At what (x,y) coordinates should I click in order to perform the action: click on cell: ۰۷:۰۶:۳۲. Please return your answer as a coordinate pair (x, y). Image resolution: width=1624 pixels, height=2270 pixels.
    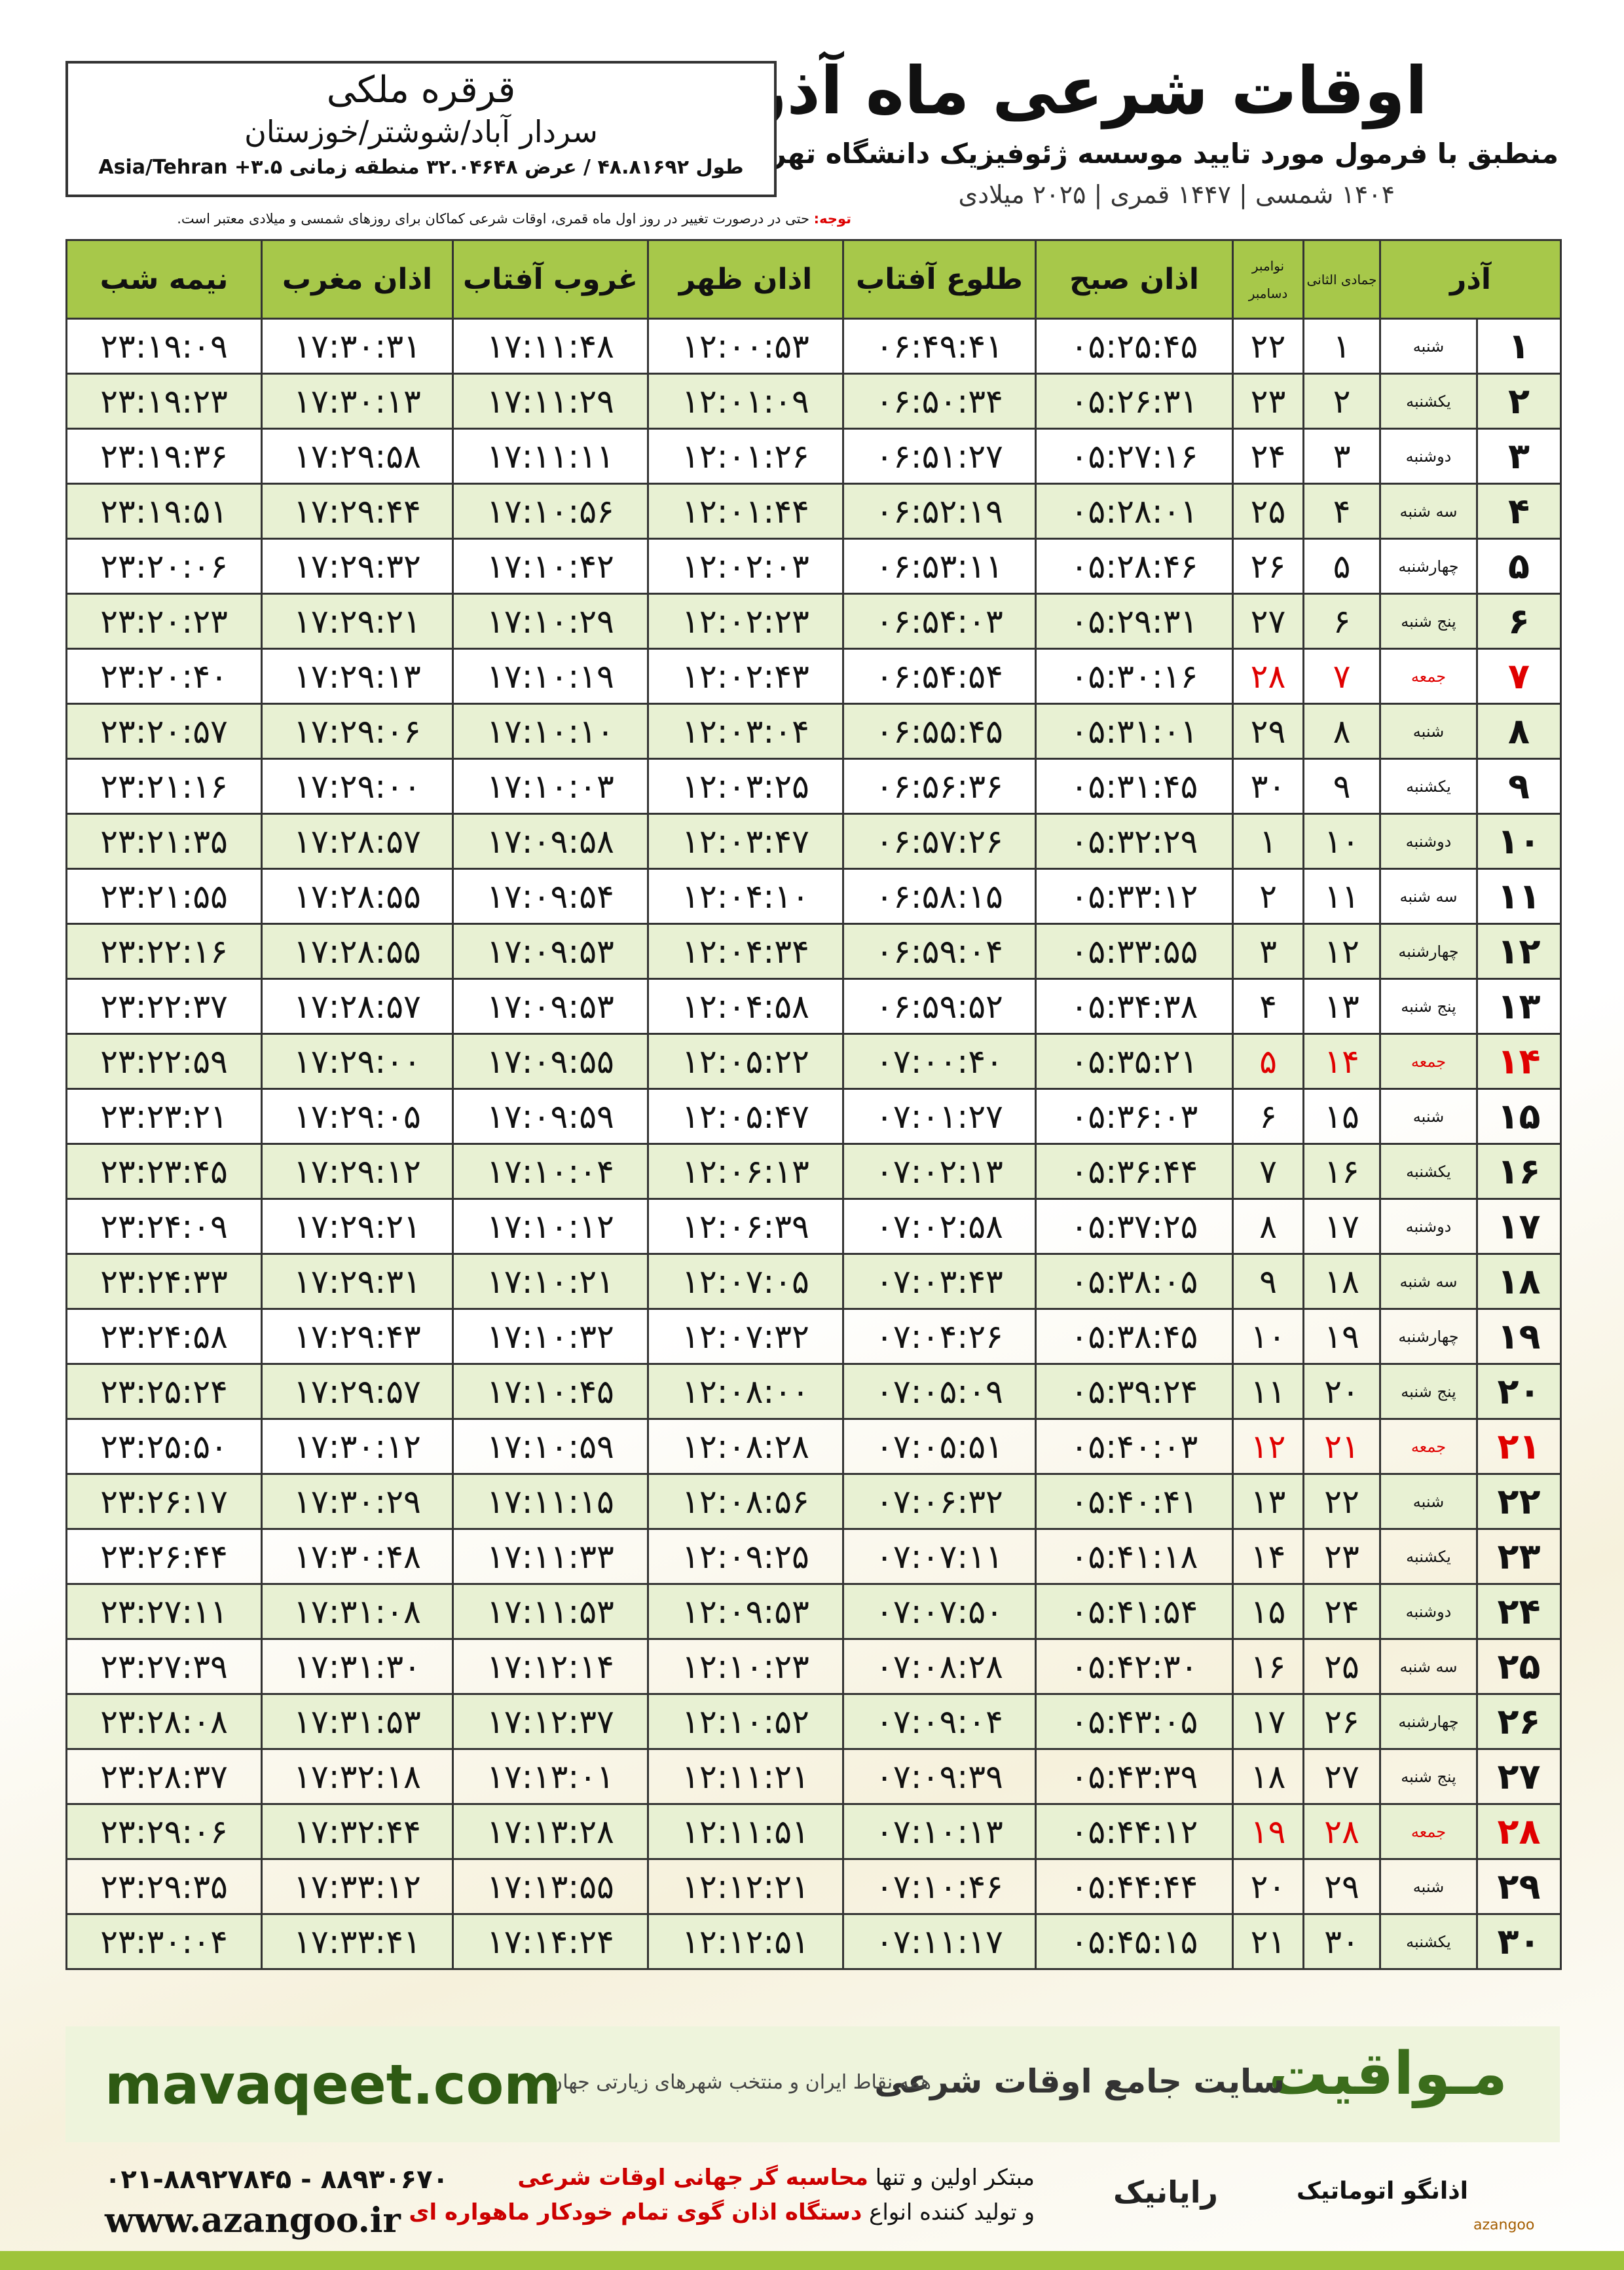
    Looking at the image, I should click on (939, 1501).